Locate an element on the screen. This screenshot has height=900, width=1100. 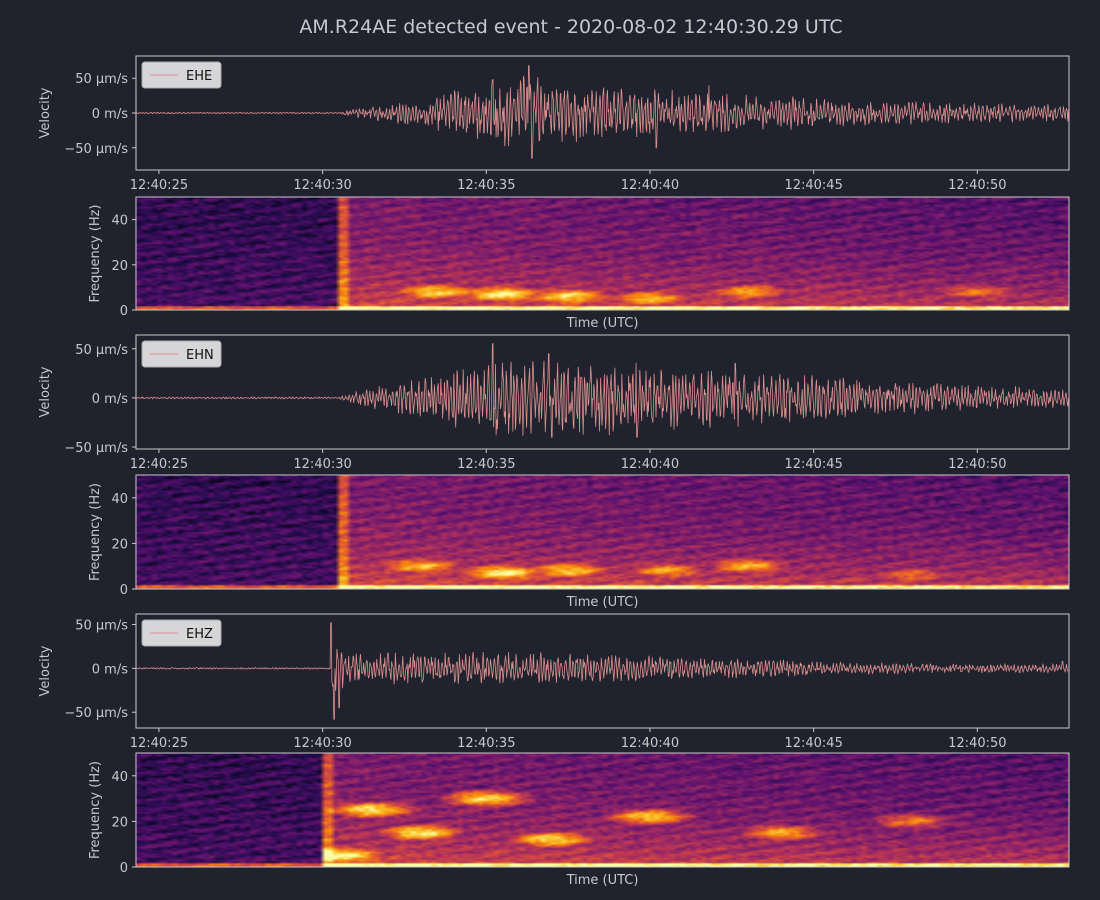
spectrogram-panel-ehe: Frequency (Hz) 0 20 40 Time (UTC) is located at coordinates (579, 263).